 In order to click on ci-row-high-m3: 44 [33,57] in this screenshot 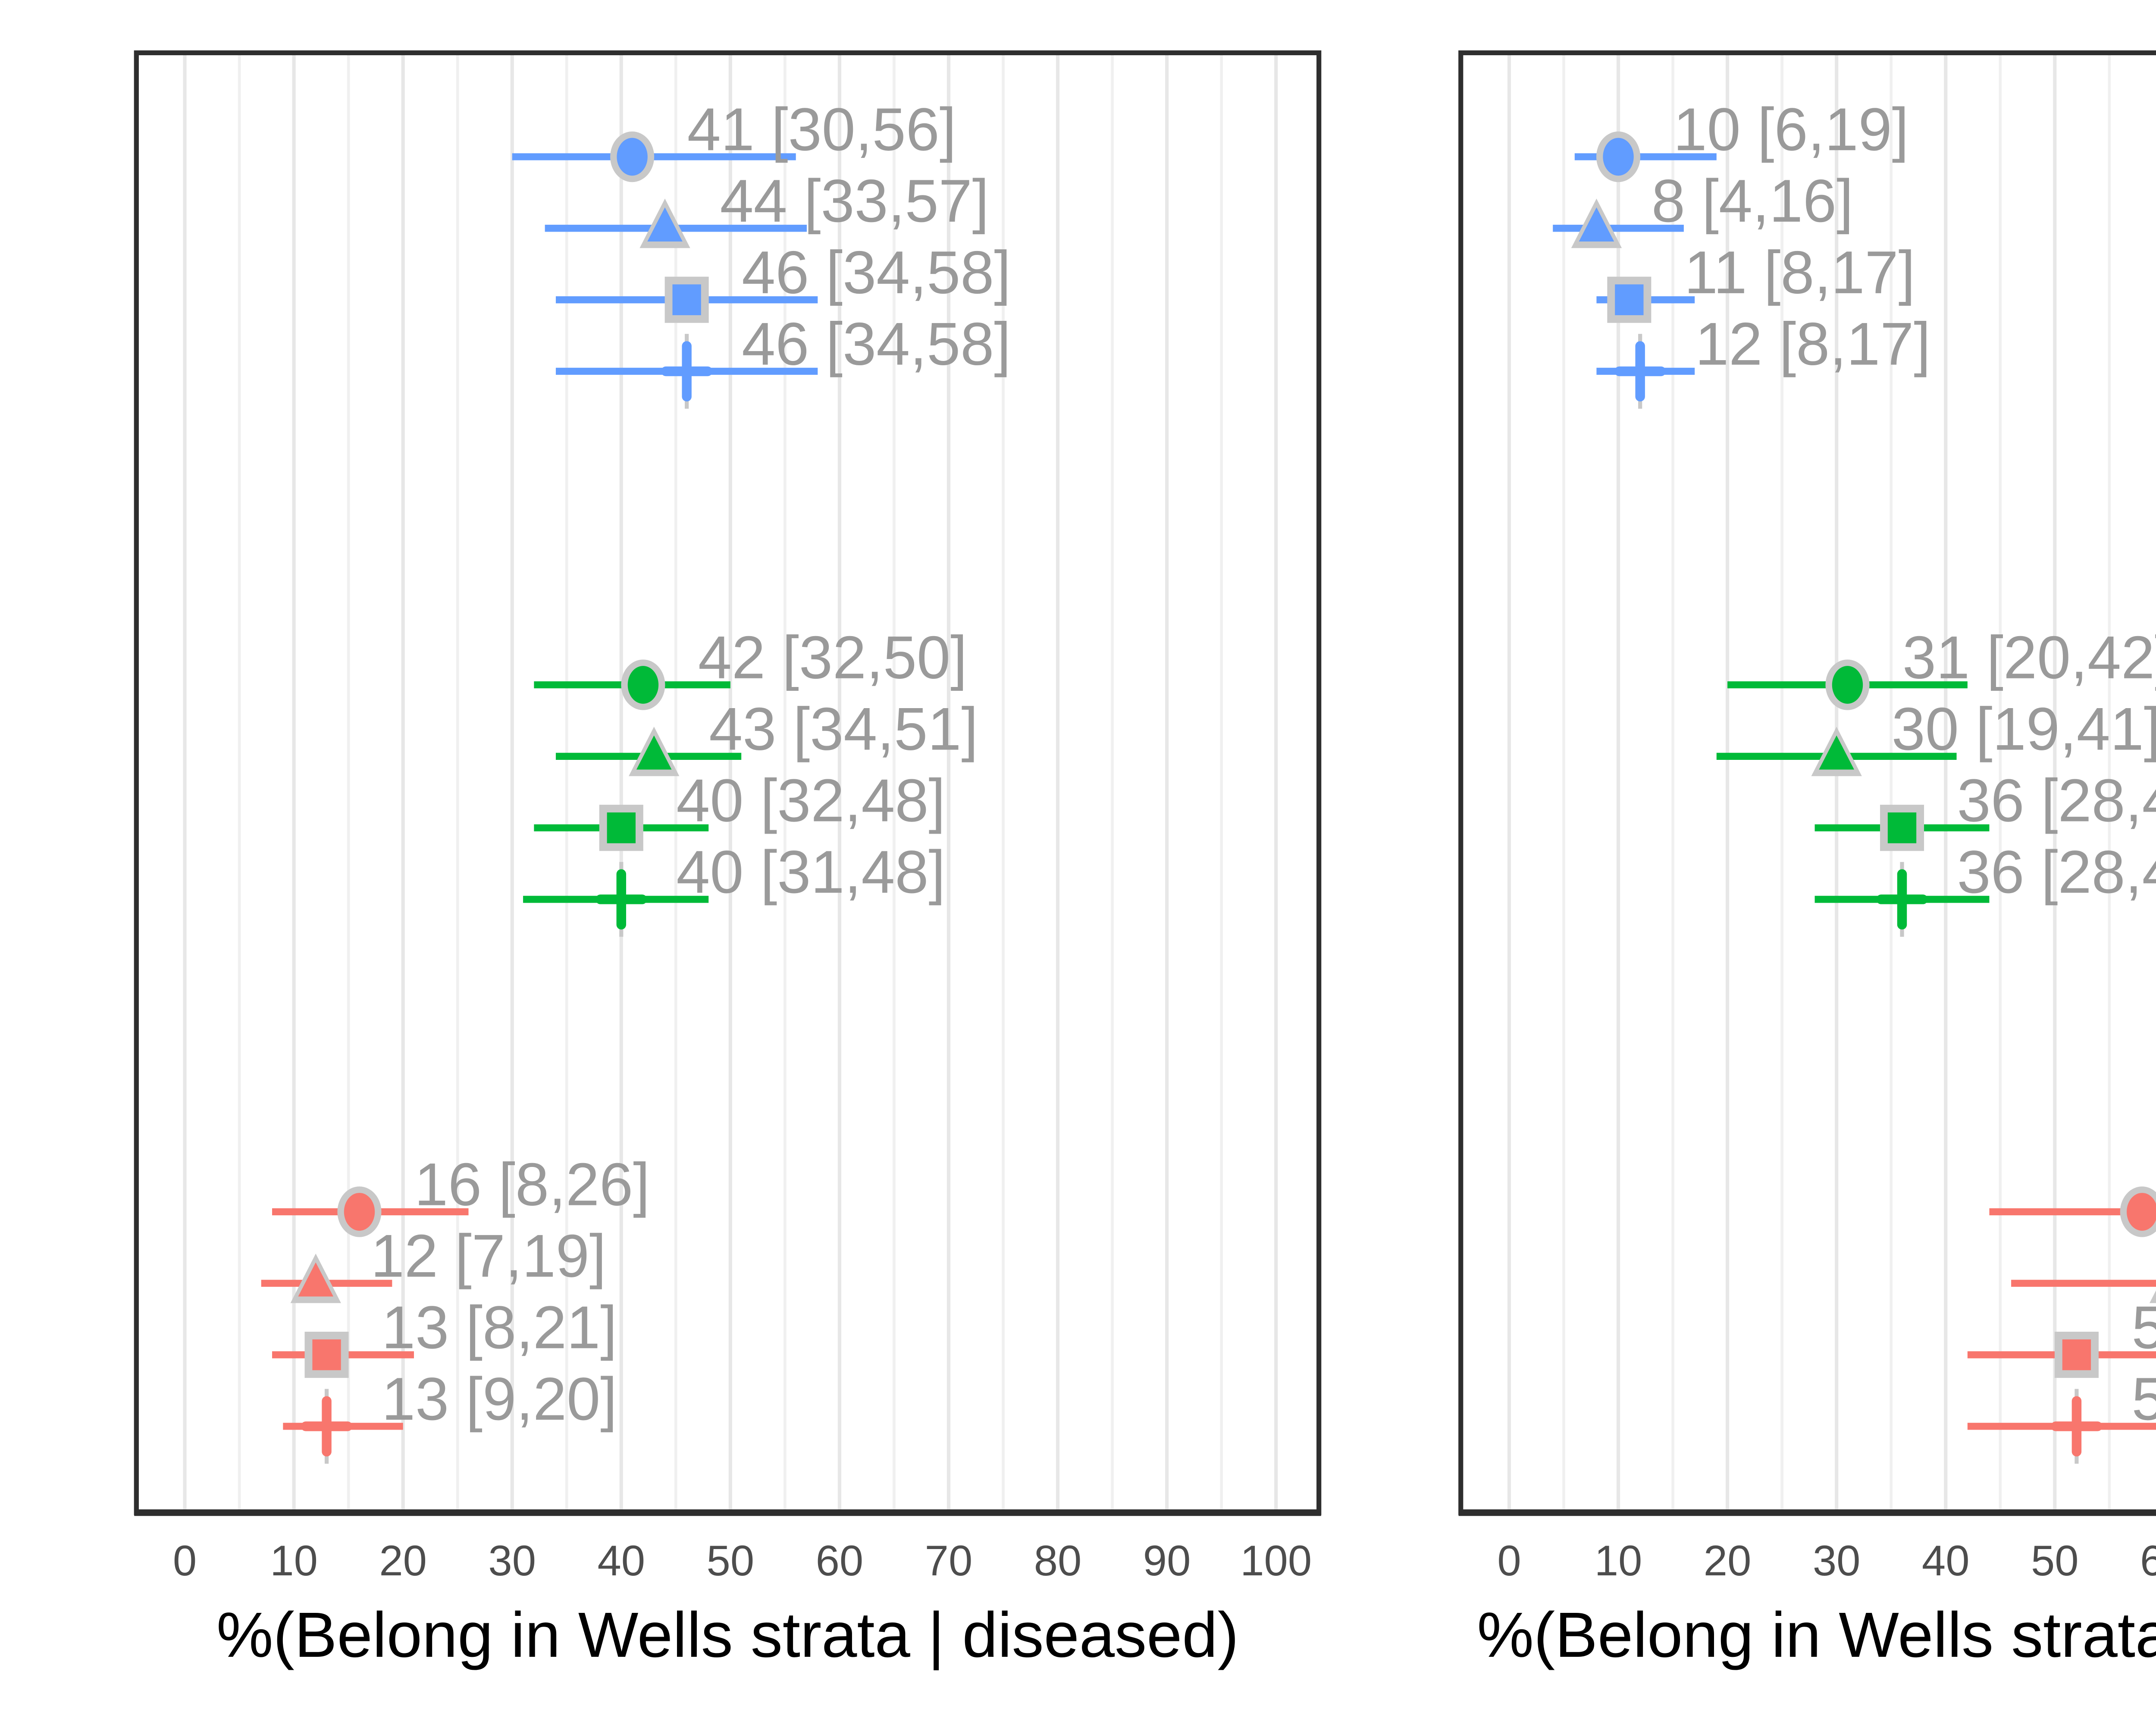, I will do `click(767, 207)`.